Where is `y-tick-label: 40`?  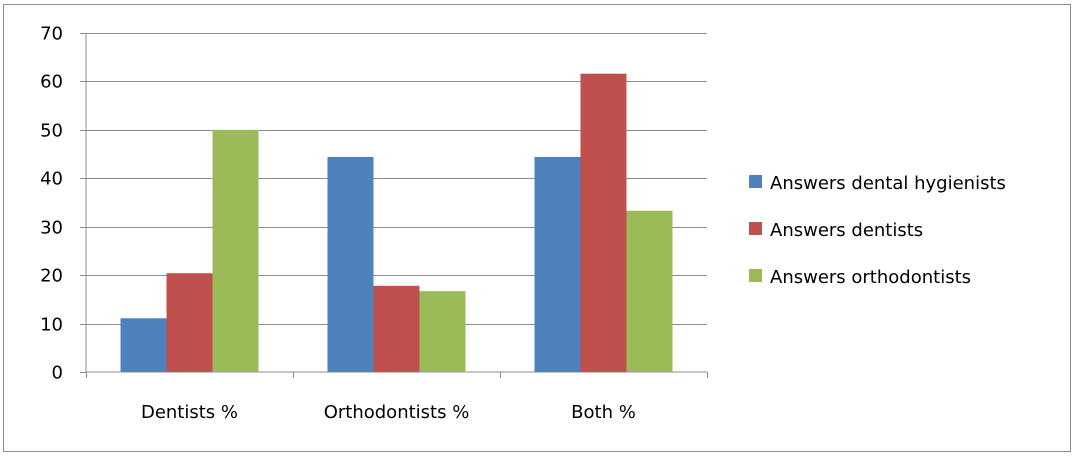 y-tick-label: 40 is located at coordinates (51, 179).